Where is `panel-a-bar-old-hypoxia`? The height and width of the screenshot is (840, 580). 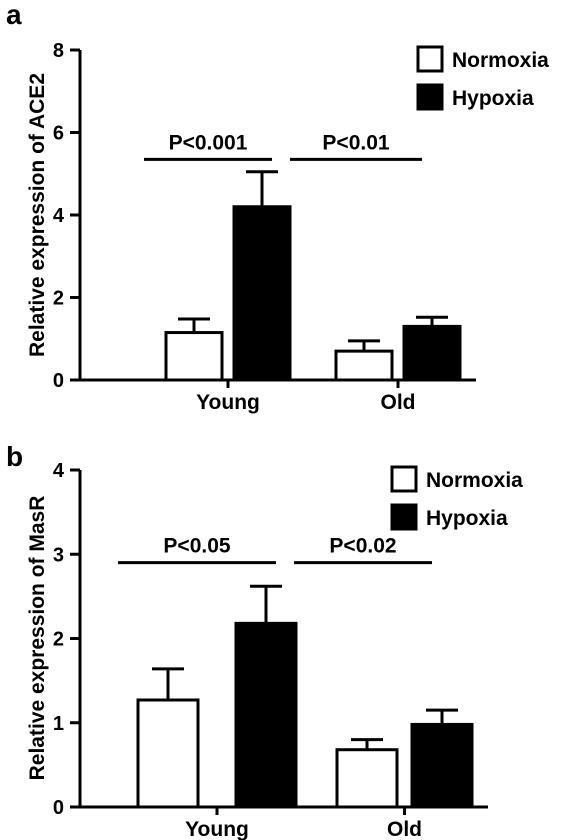
panel-a-bar-old-hypoxia is located at coordinates (432, 353).